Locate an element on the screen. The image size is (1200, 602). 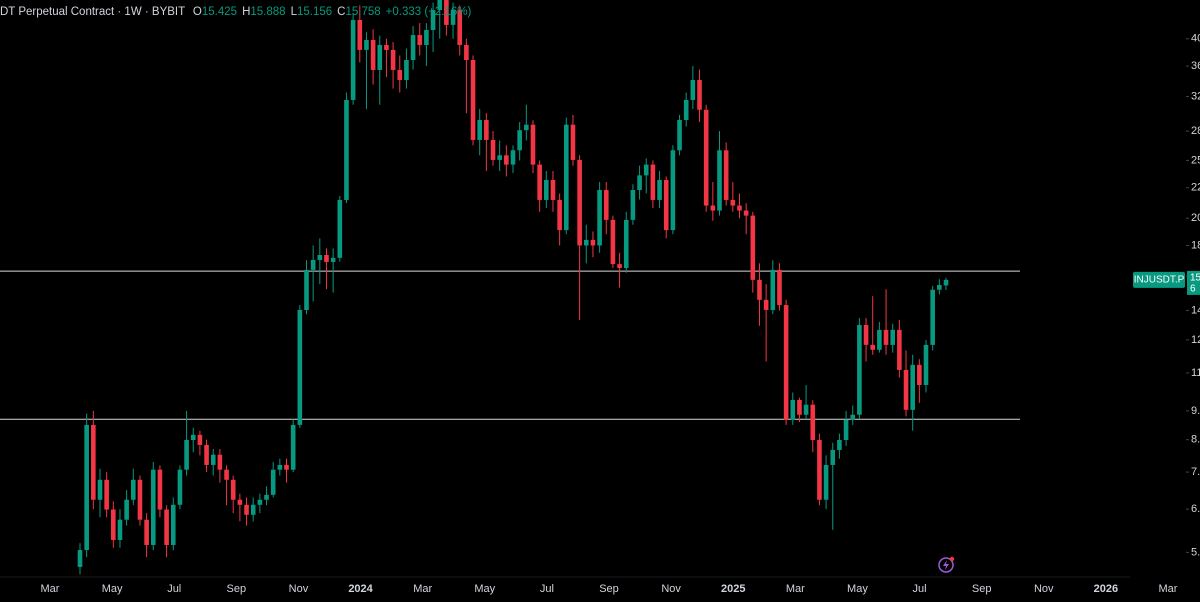
alert-icon is located at coordinates (946, 564).